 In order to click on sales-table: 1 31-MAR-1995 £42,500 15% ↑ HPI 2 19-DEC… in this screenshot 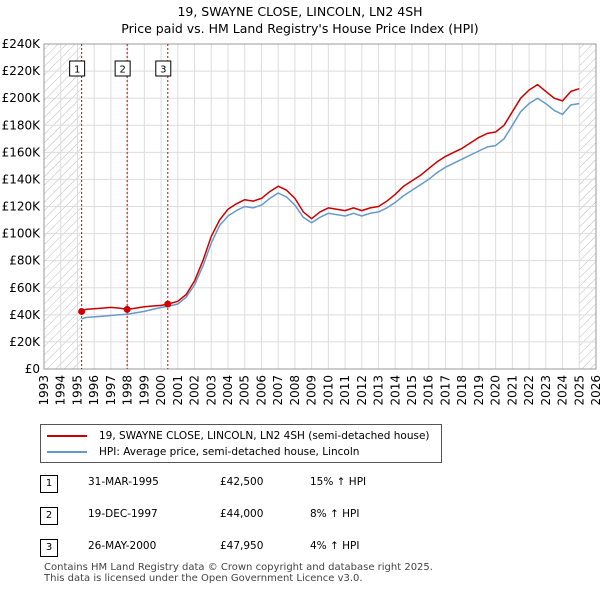, I will do `click(230, 520)`.